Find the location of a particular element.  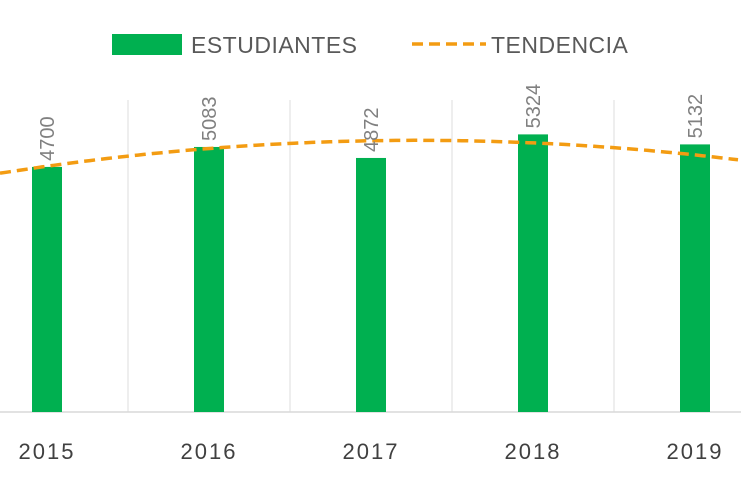

bar-2015 is located at coordinates (47, 289).